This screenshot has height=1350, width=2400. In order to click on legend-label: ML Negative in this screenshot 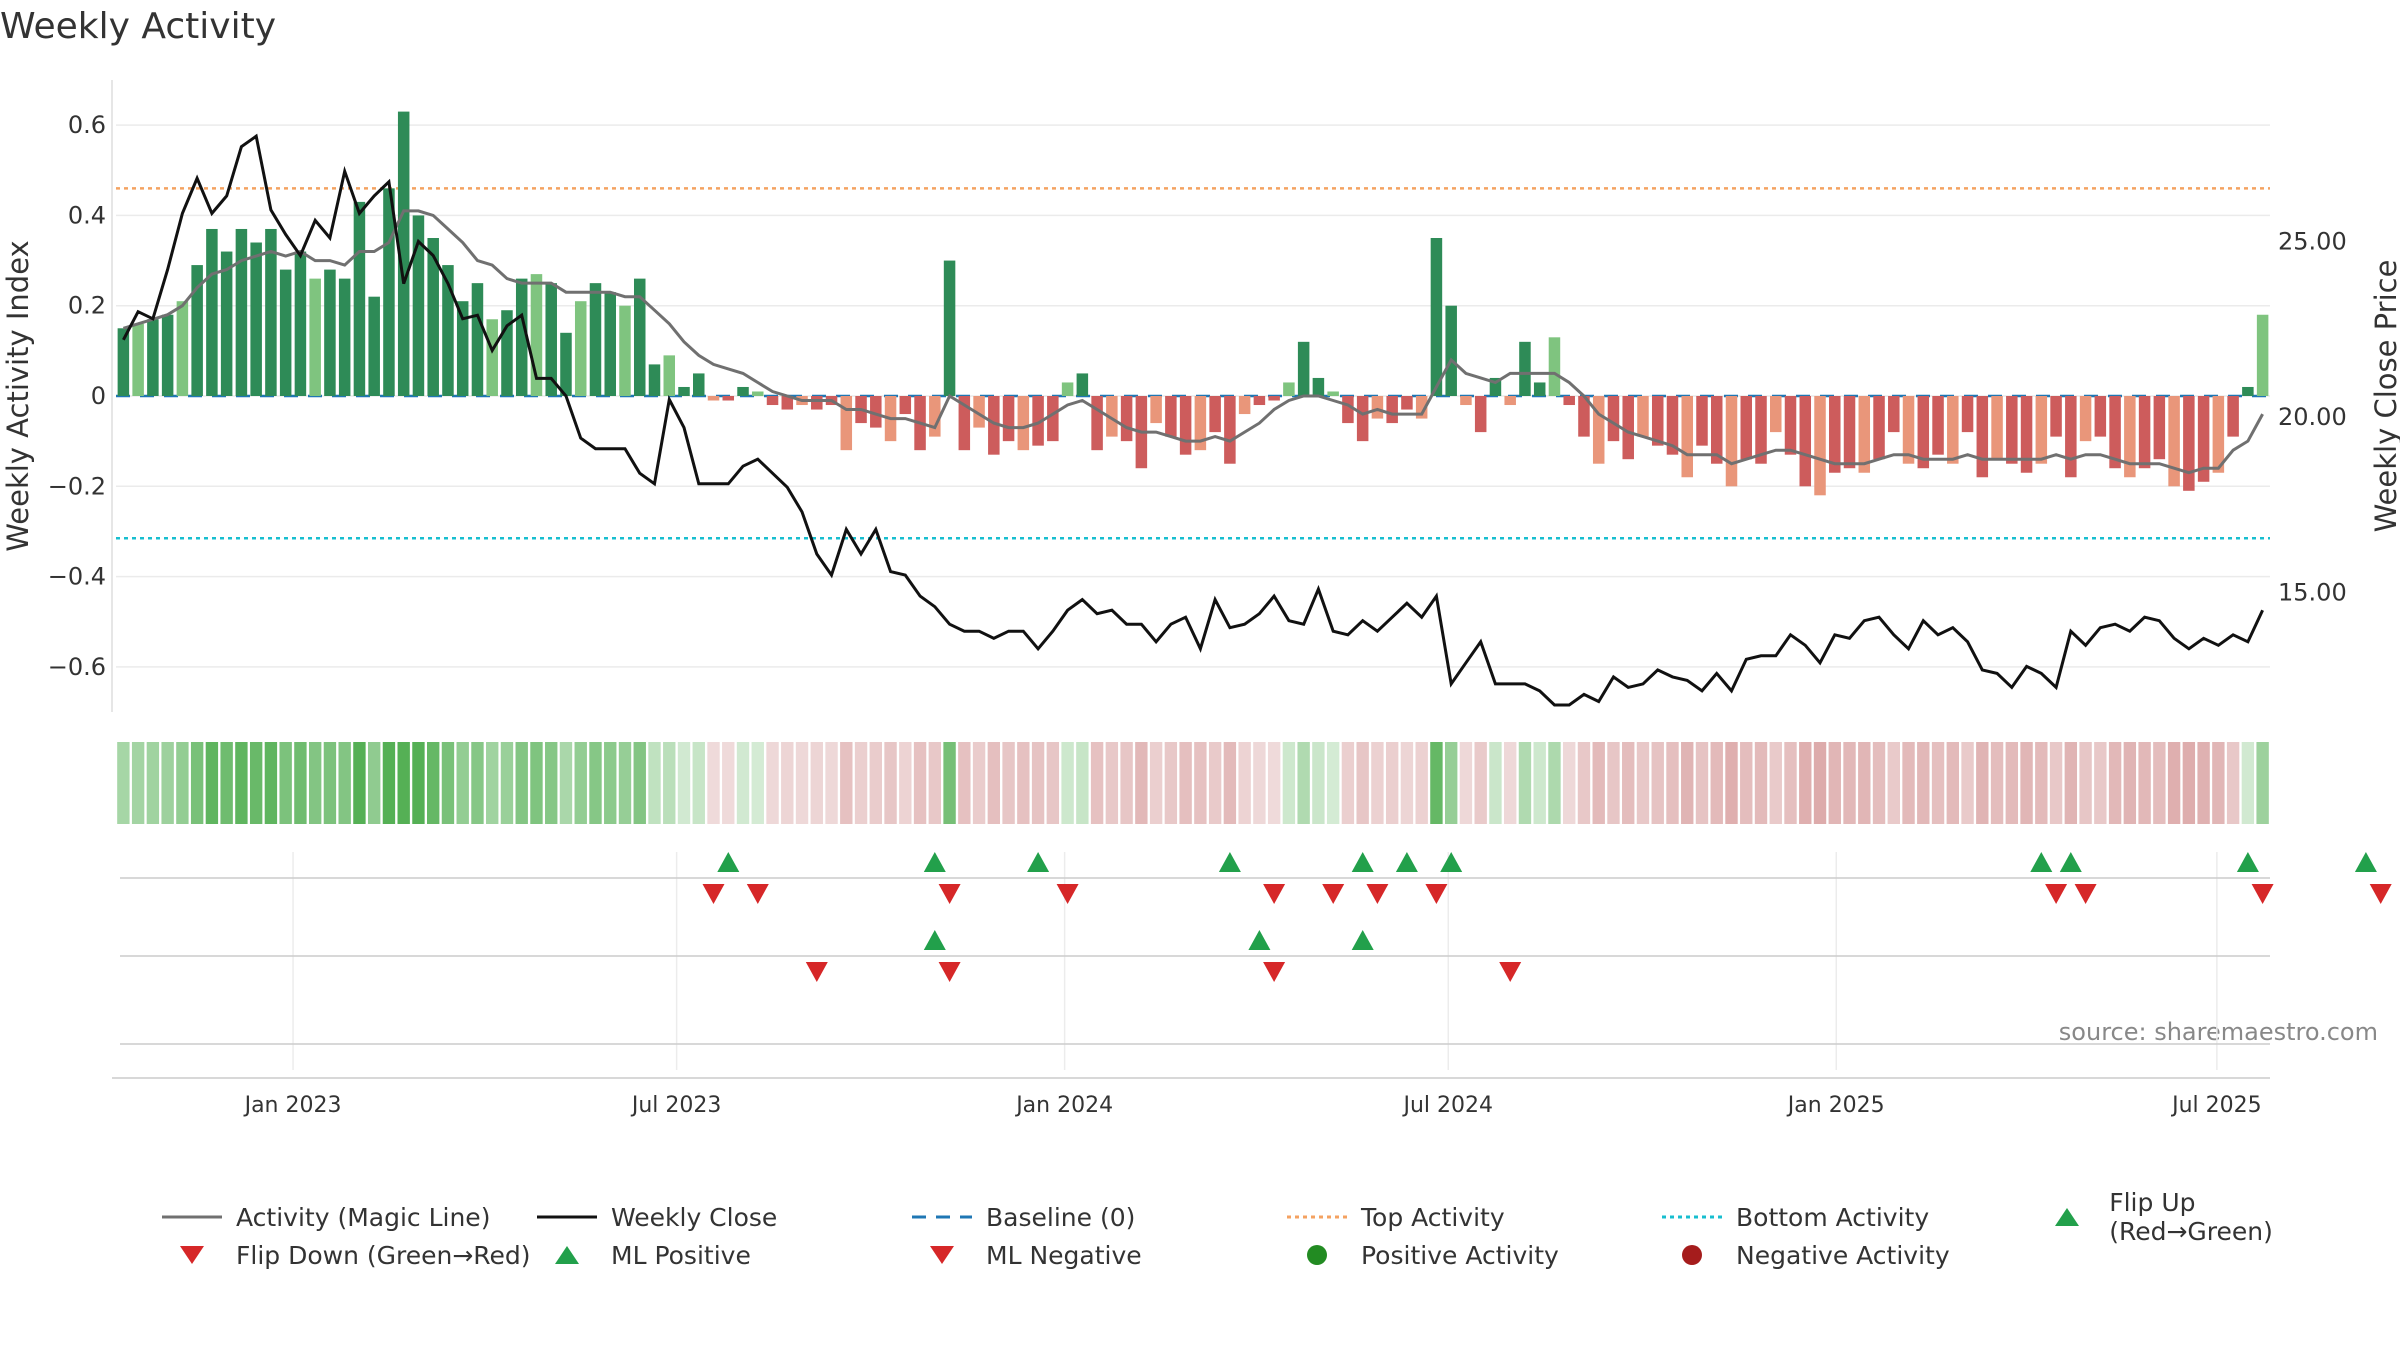, I will do `click(1064, 1255)`.